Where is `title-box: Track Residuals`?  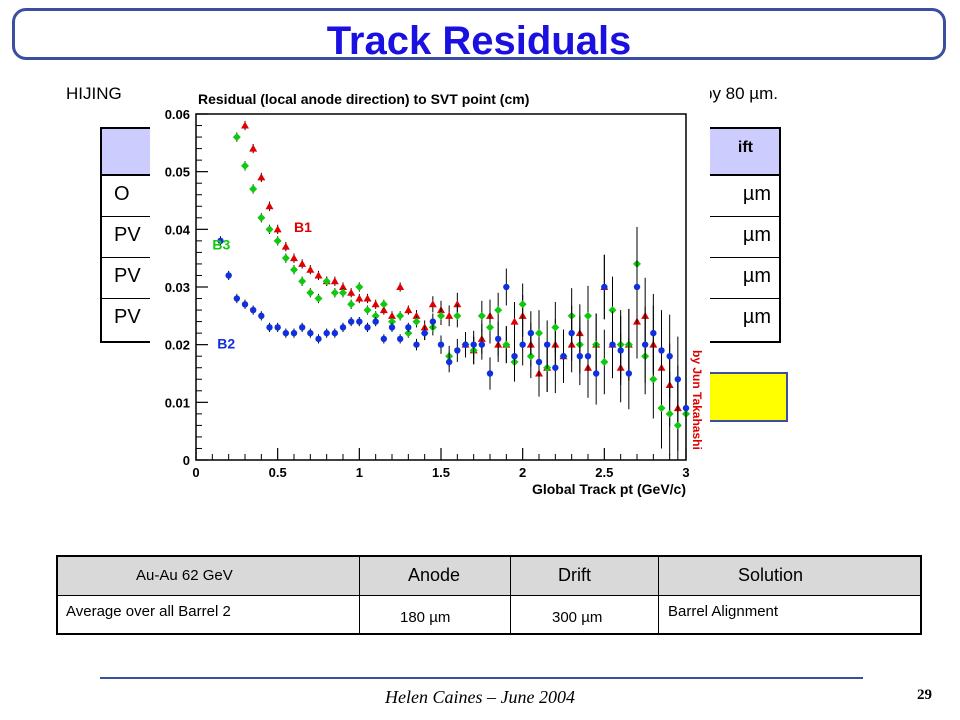 title-box: Track Residuals is located at coordinates (479, 35).